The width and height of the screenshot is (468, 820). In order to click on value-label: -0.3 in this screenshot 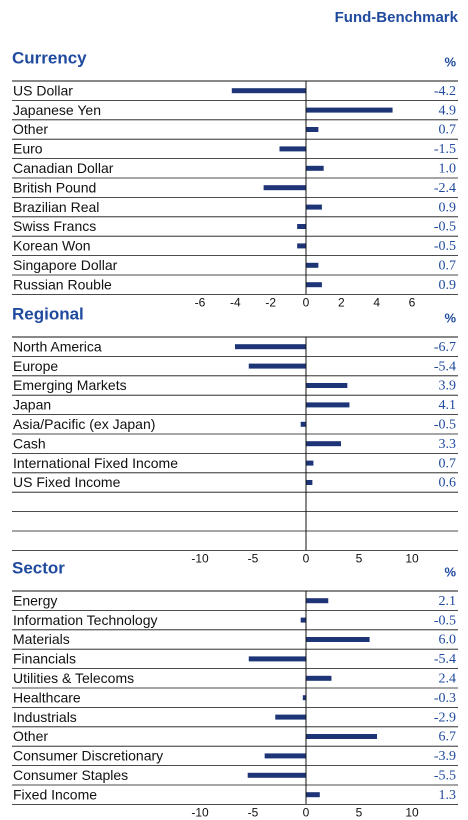, I will do `click(445, 698)`.